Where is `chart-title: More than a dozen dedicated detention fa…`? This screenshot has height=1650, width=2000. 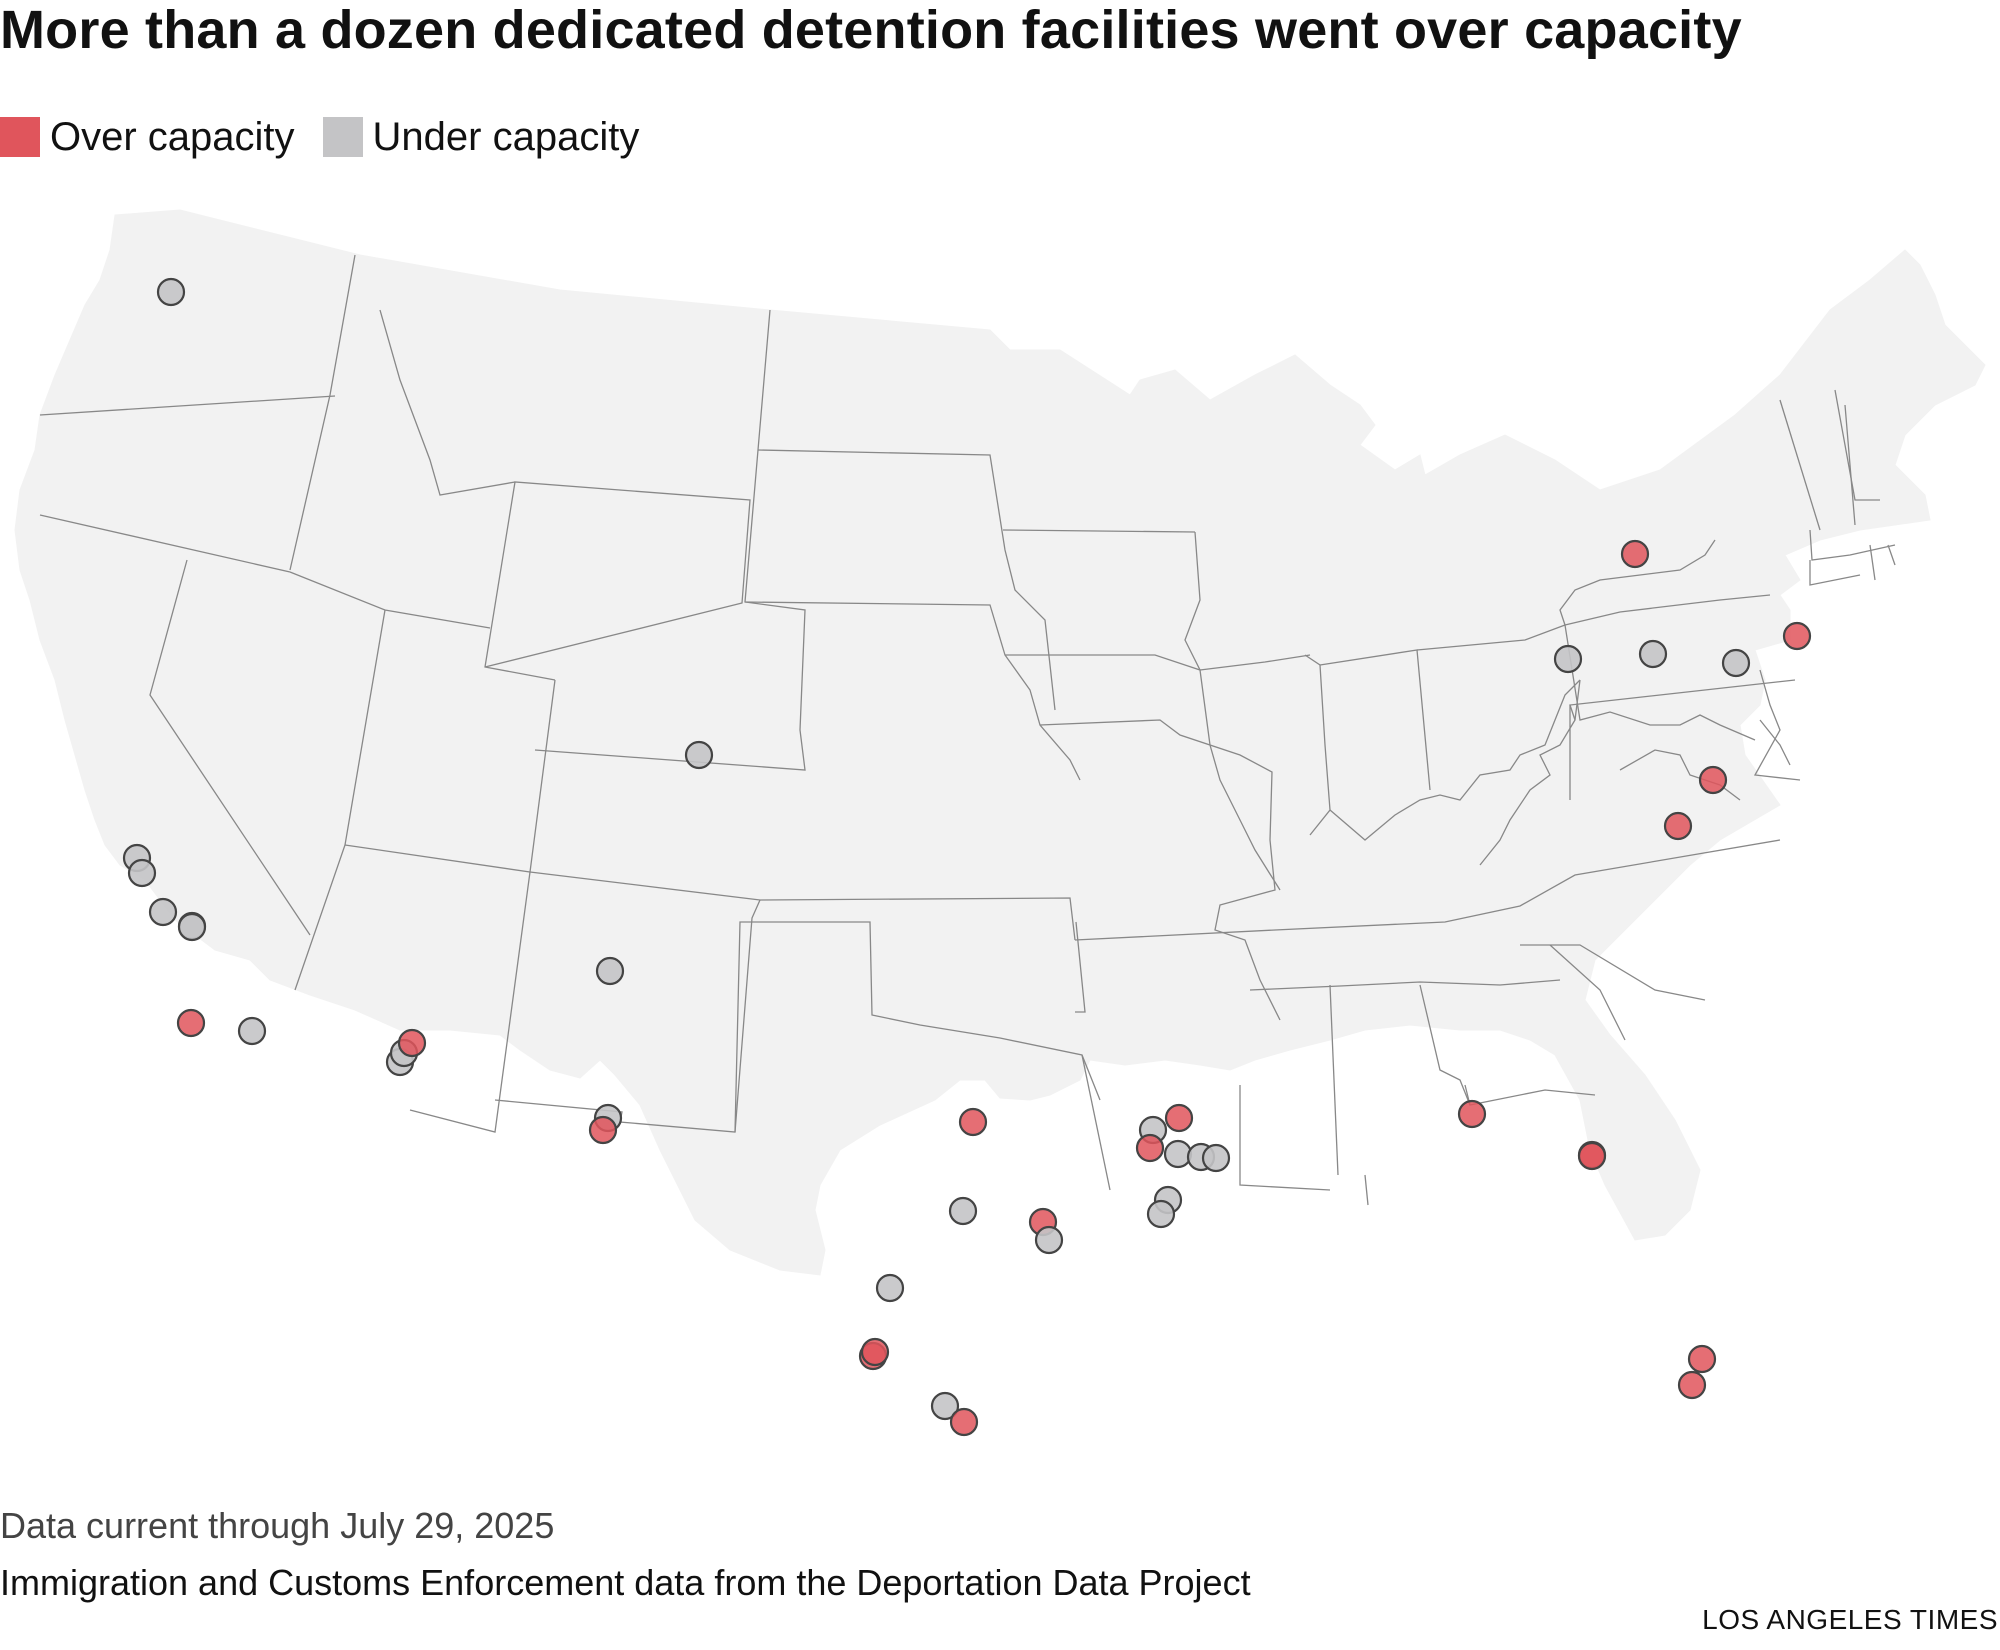
chart-title: More than a dozen dedicated detention fa… is located at coordinates (871, 30).